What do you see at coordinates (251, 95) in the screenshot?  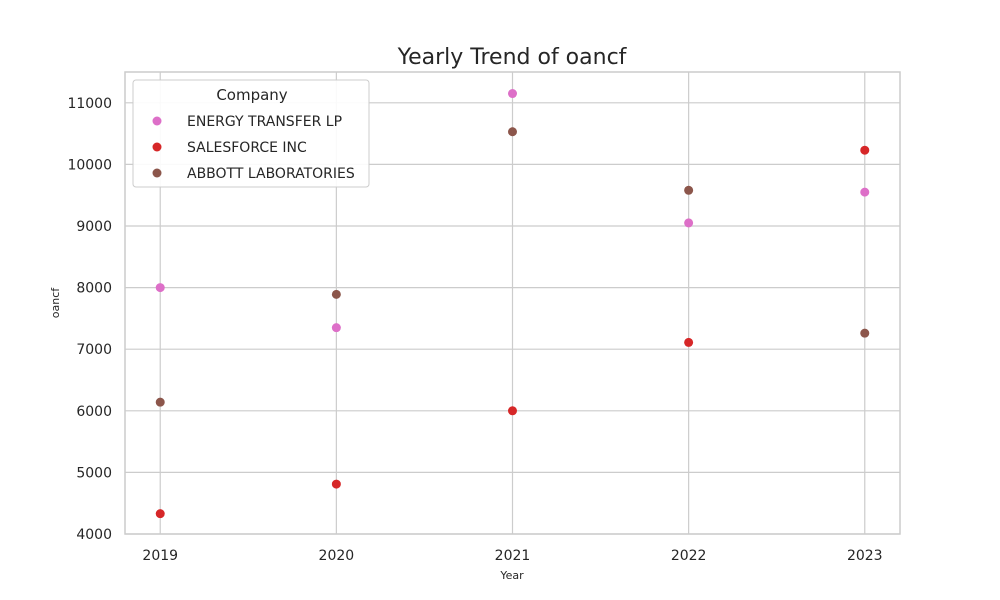 I see `legend-title: Company` at bounding box center [251, 95].